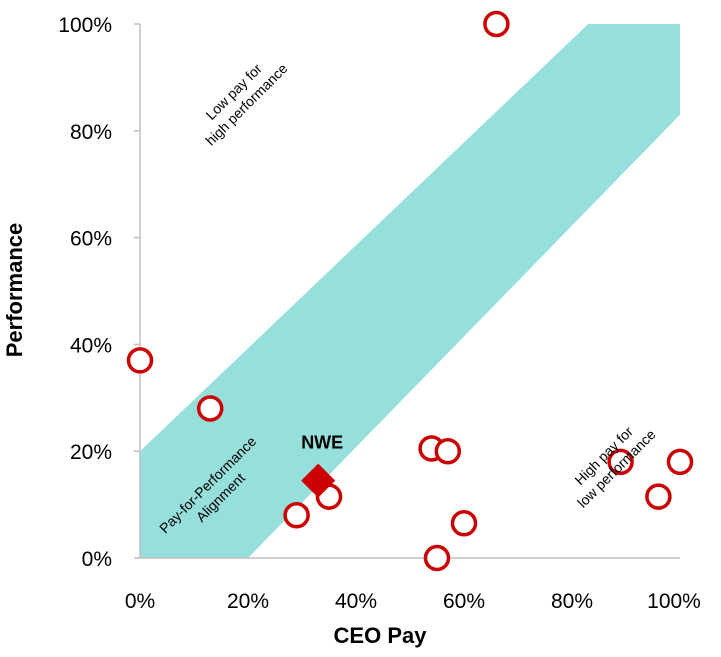 The image size is (721, 657). I want to click on y-tick-label: 100%, so click(85, 25).